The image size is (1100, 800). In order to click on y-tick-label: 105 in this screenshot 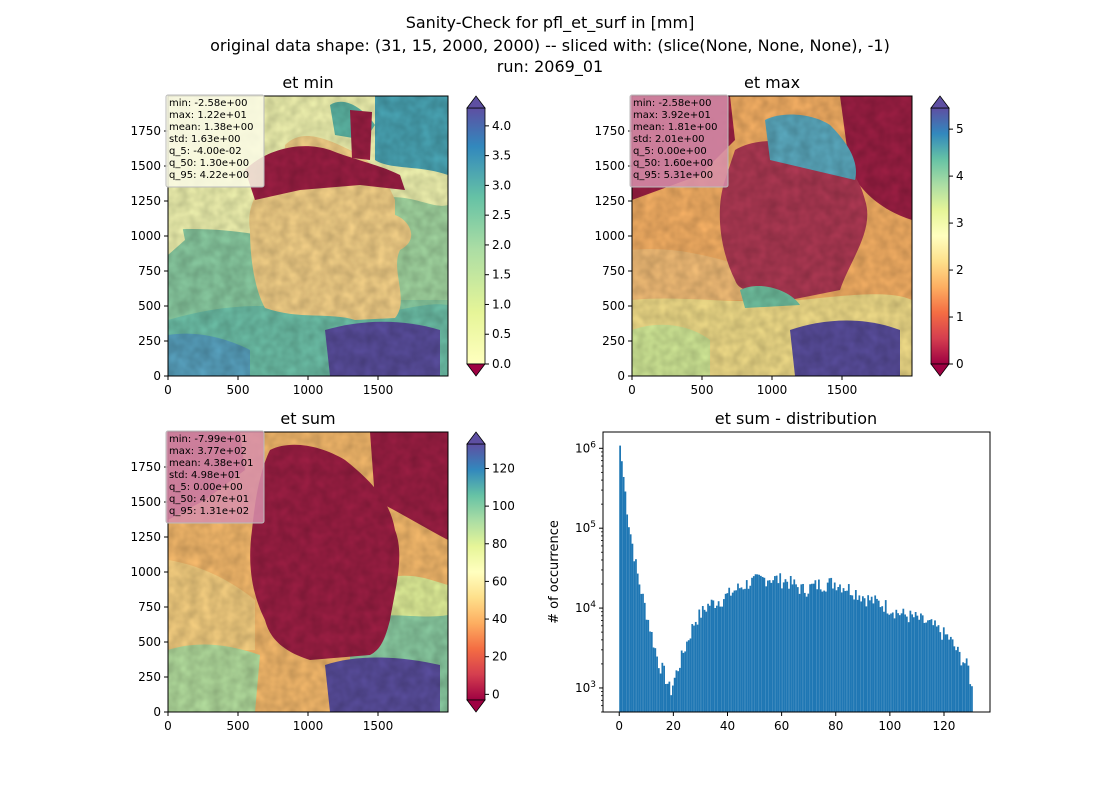, I will do `click(585, 527)`.